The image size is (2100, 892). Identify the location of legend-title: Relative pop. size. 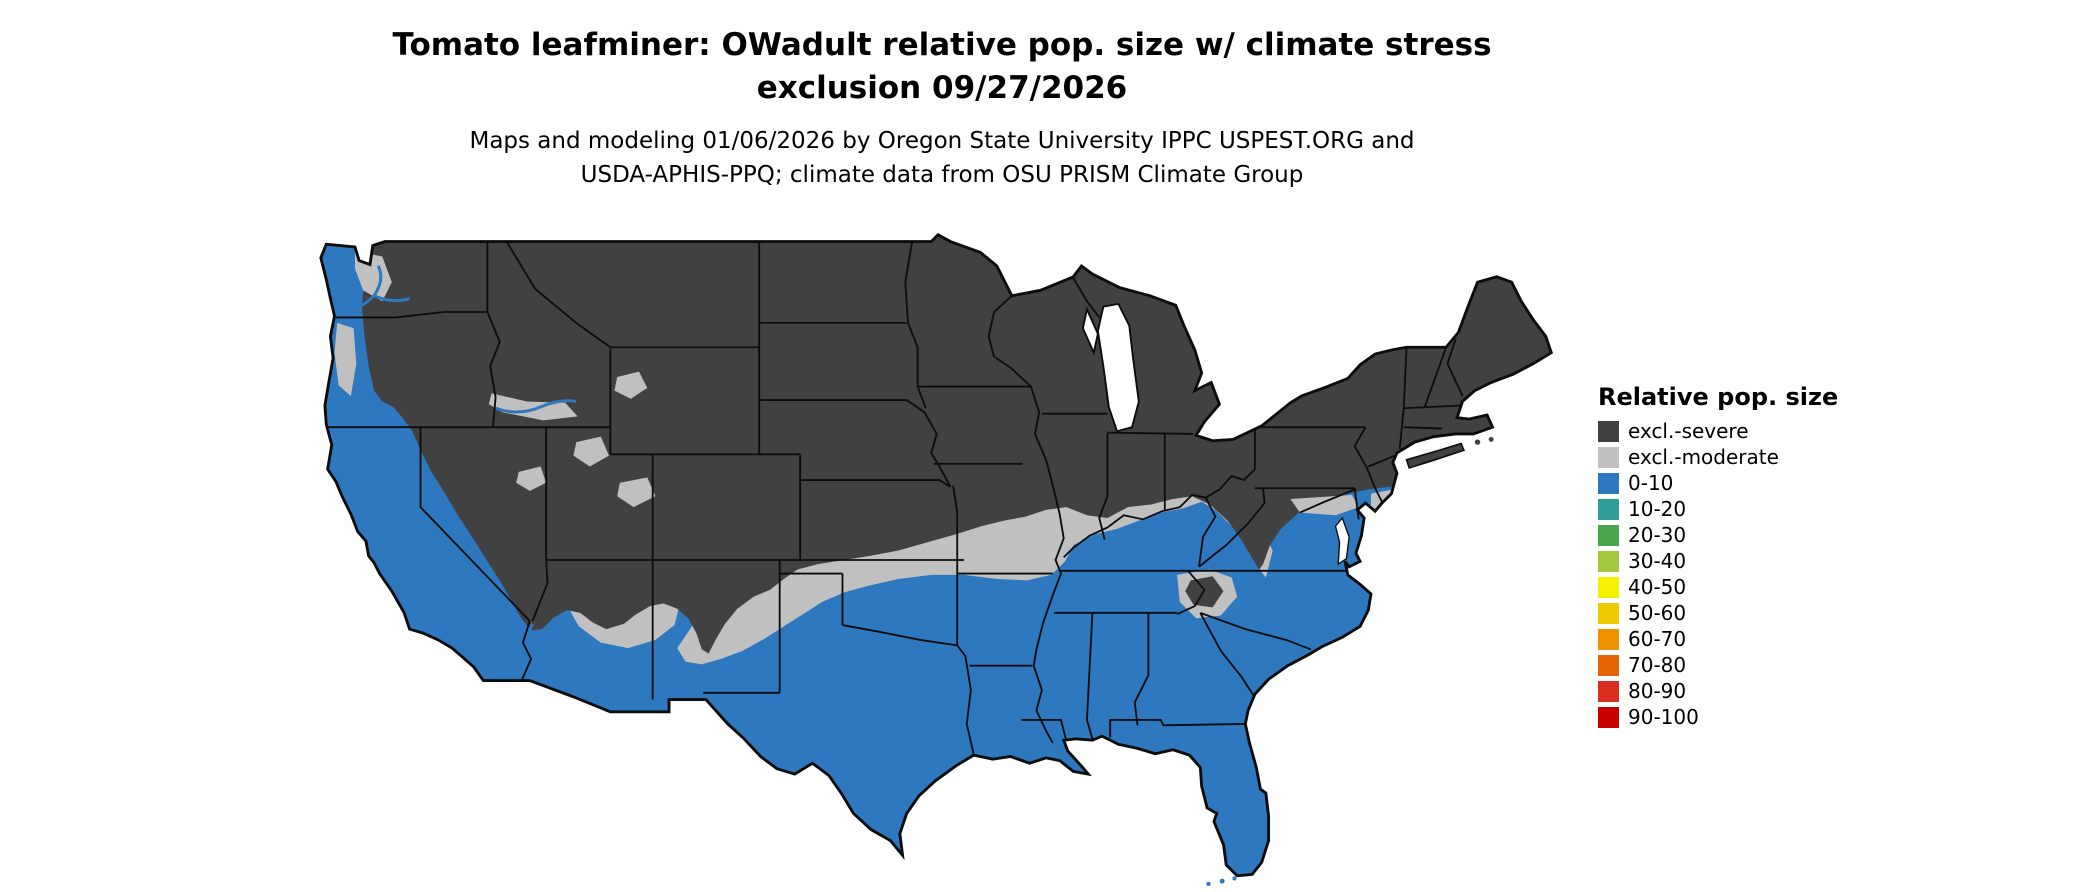
(1718, 397).